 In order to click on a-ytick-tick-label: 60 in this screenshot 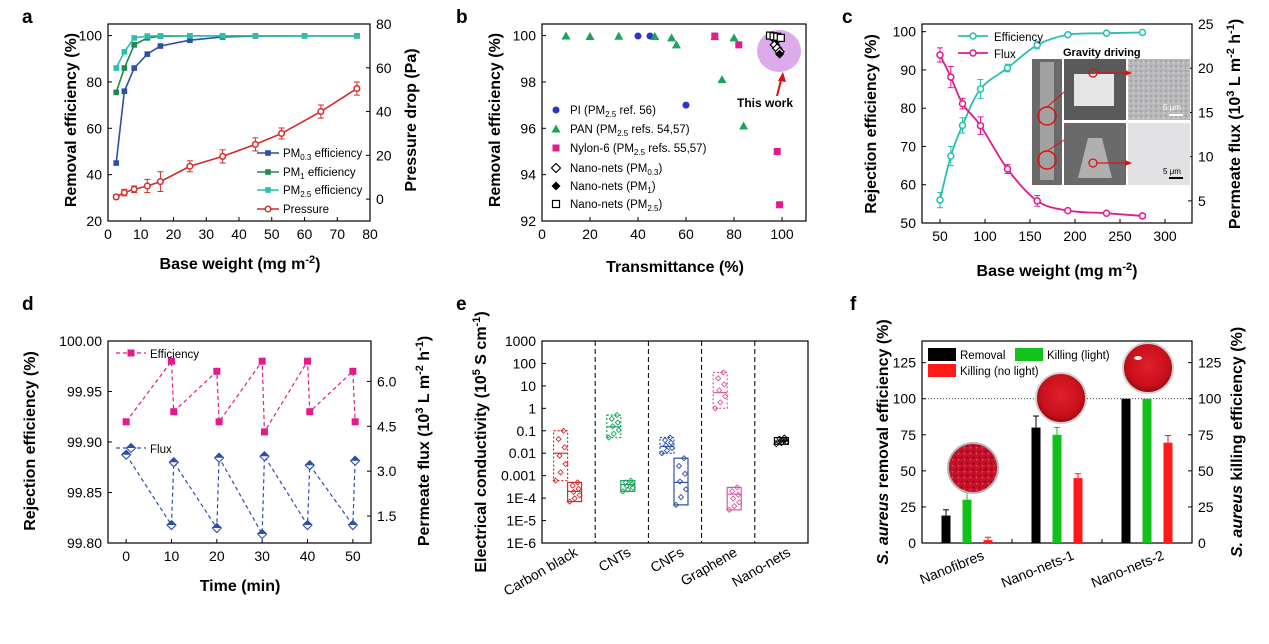, I will do `click(94, 128)`.